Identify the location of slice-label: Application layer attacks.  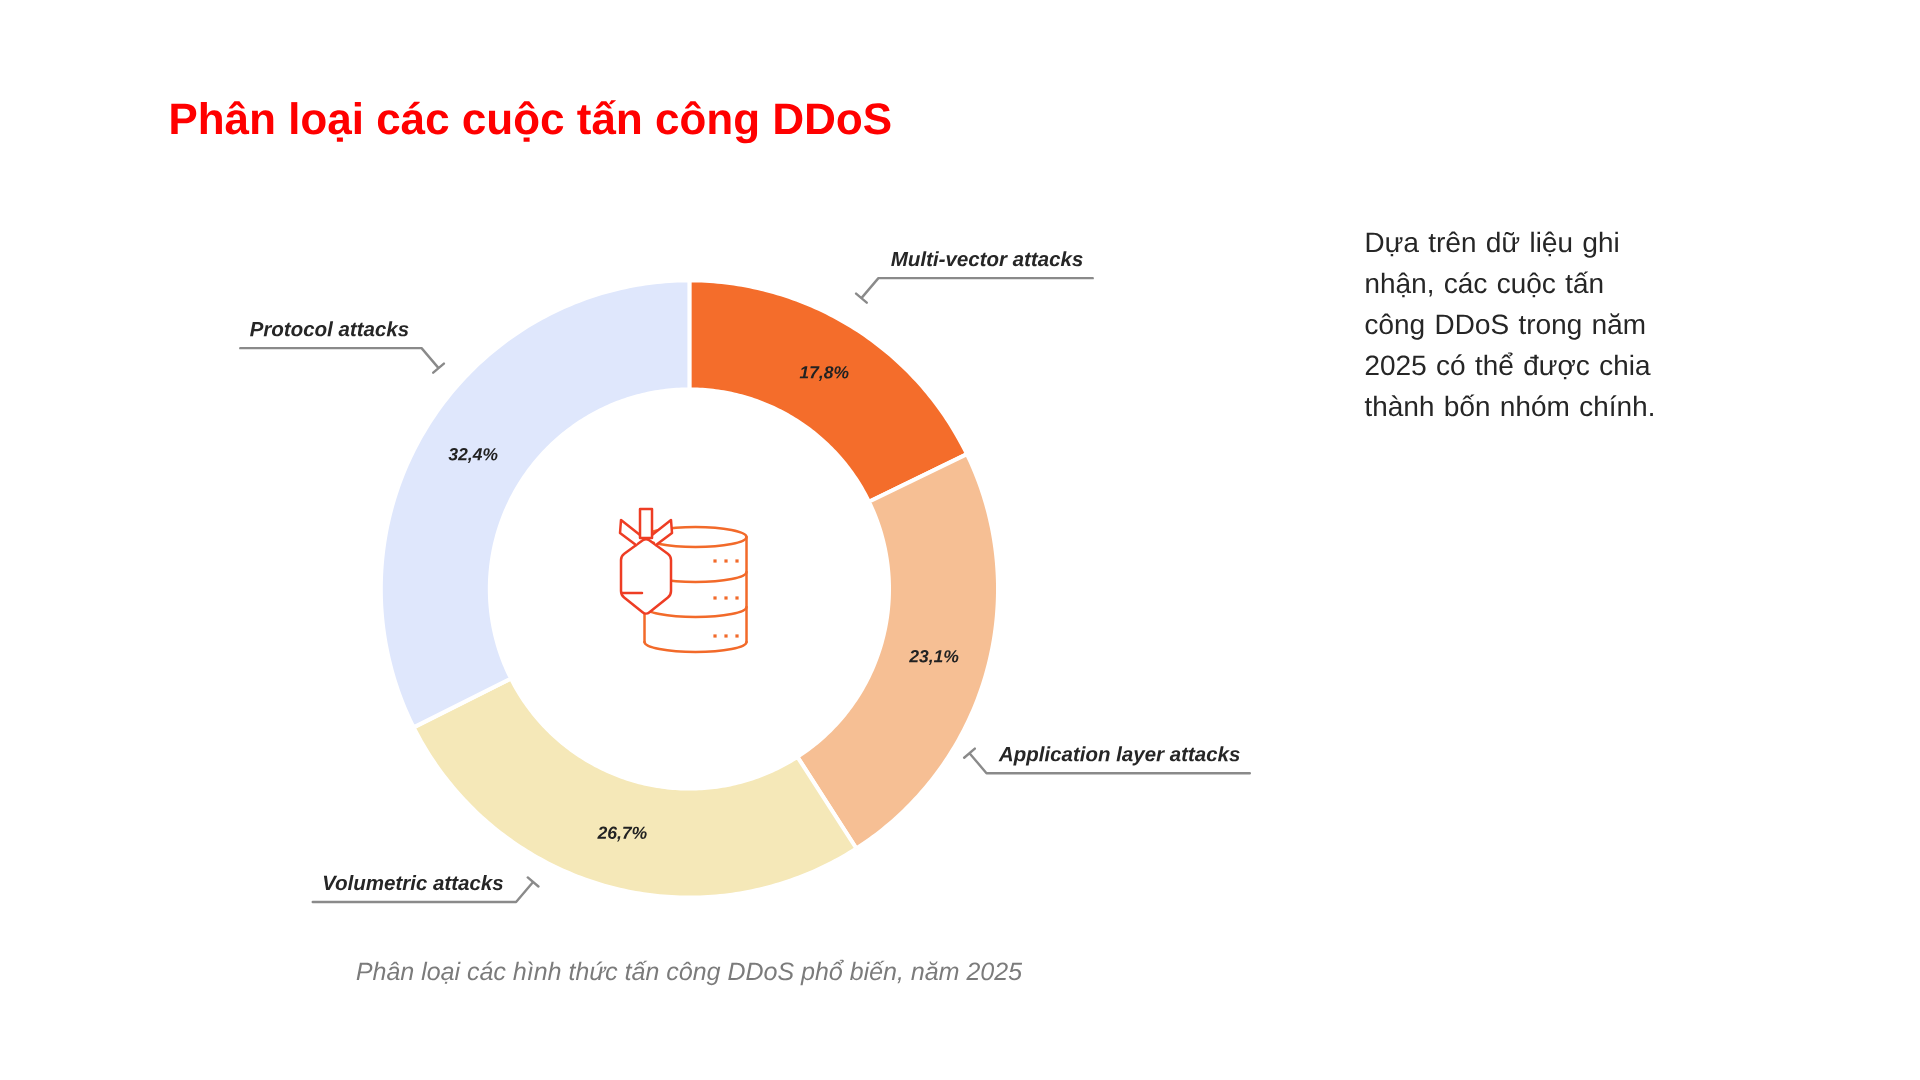
(1119, 756).